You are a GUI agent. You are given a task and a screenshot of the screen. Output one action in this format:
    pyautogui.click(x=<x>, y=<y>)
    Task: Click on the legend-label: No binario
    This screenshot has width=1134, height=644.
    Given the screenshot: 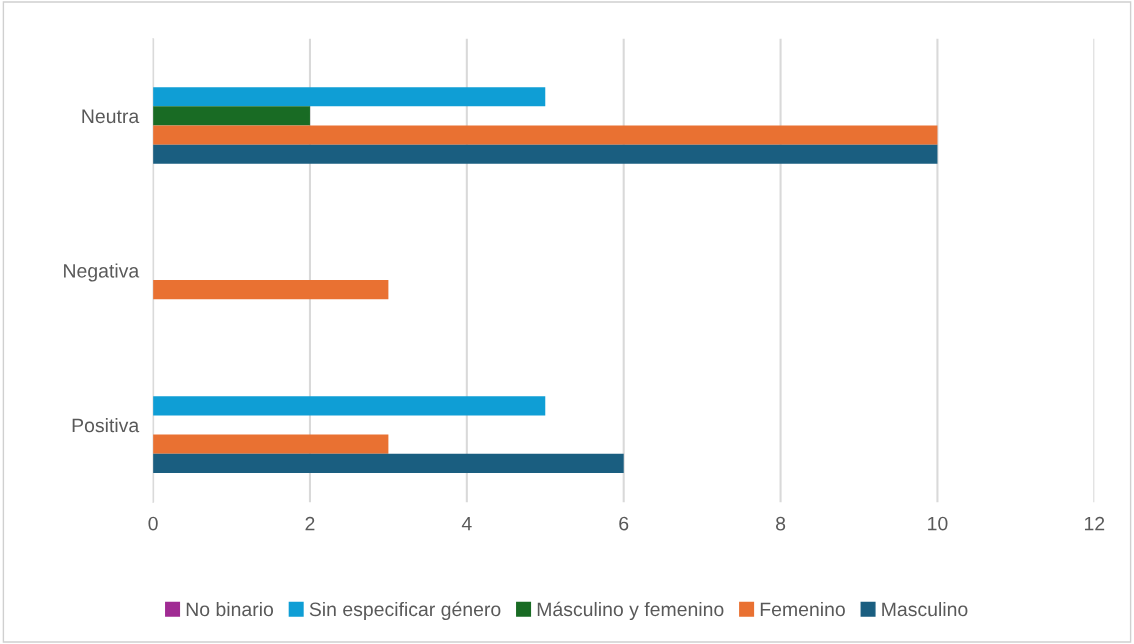 What is the action you would take?
    pyautogui.click(x=230, y=609)
    